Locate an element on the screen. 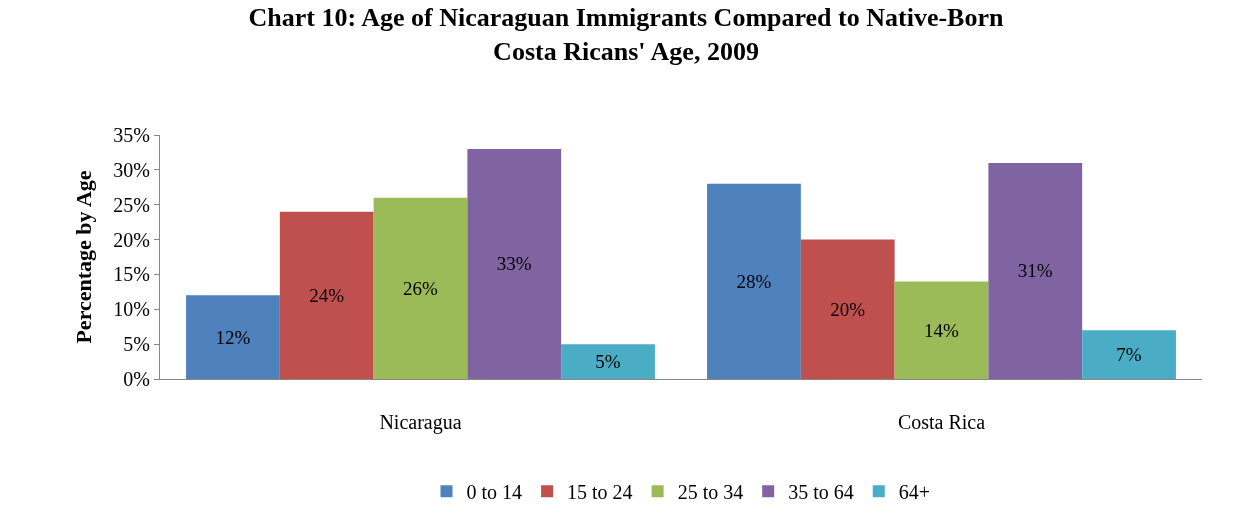  data-label: 26% is located at coordinates (420, 288).